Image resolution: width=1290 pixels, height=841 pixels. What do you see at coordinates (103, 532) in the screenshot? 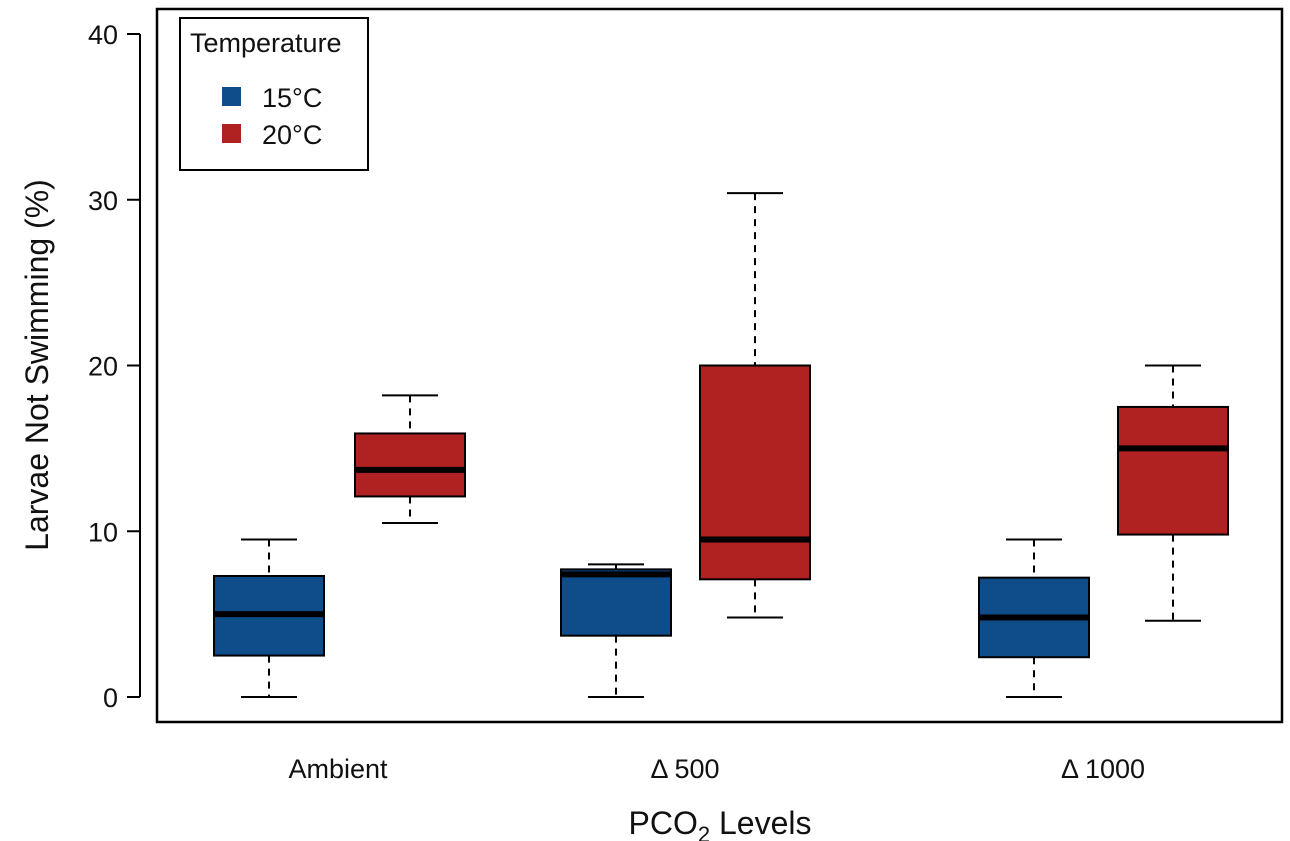
I see `y-tick-label: 10` at bounding box center [103, 532].